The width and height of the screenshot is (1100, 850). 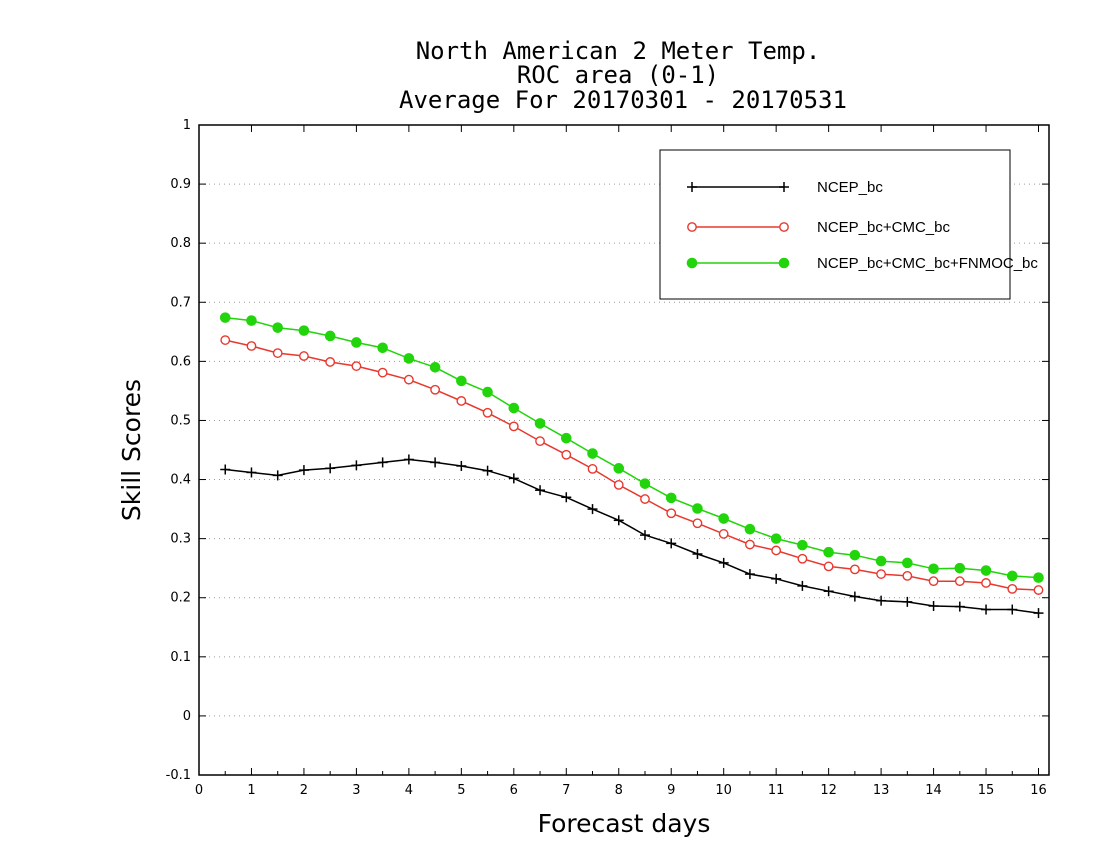 I want to click on x-tick-label: 11, so click(x=776, y=790).